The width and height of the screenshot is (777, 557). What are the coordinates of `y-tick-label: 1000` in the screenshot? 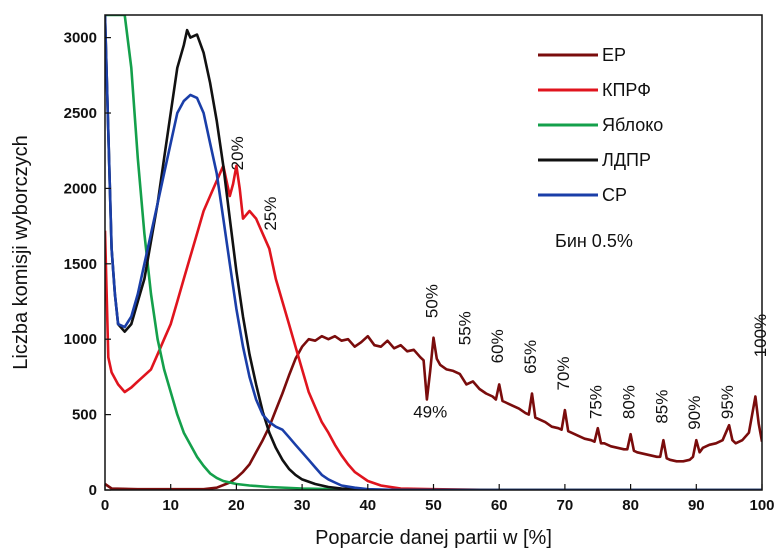 It's located at (80, 339).